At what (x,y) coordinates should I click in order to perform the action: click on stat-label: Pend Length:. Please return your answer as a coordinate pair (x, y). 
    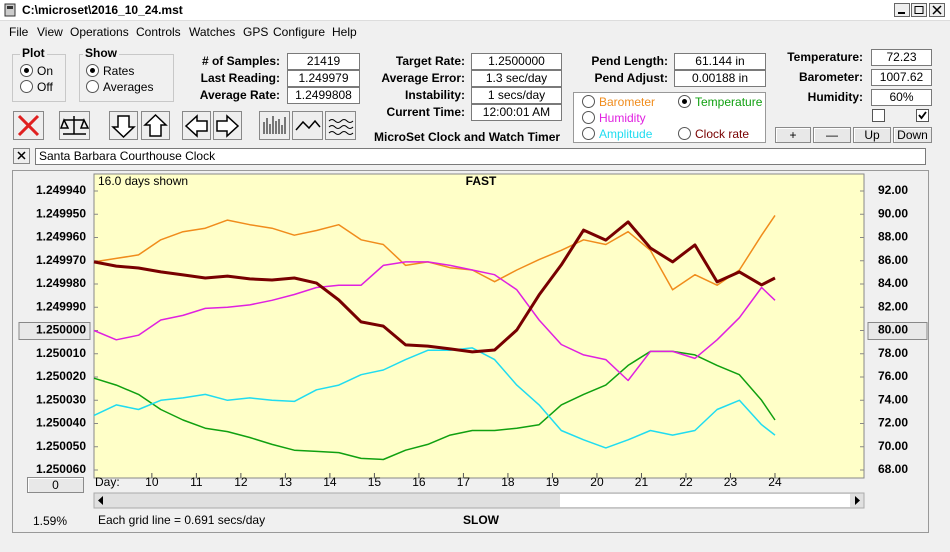
    Looking at the image, I should click on (629, 61).